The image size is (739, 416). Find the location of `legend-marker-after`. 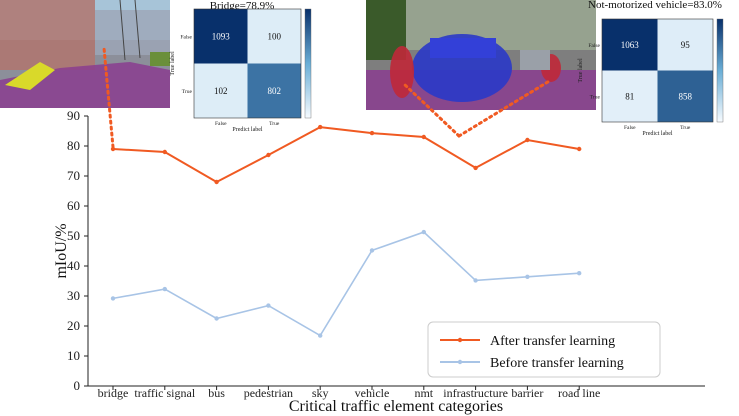

legend-marker-after is located at coordinates (460, 340).